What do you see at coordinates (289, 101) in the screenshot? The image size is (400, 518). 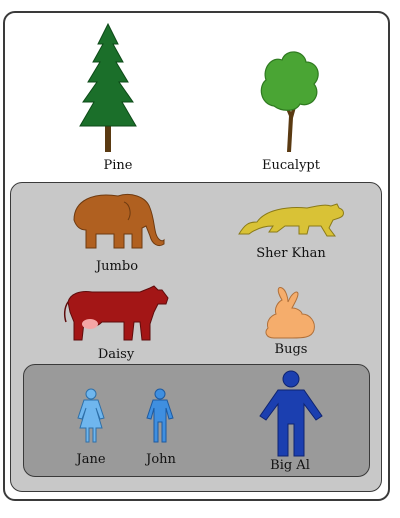 I see `eucalypt-tree-icon` at bounding box center [289, 101].